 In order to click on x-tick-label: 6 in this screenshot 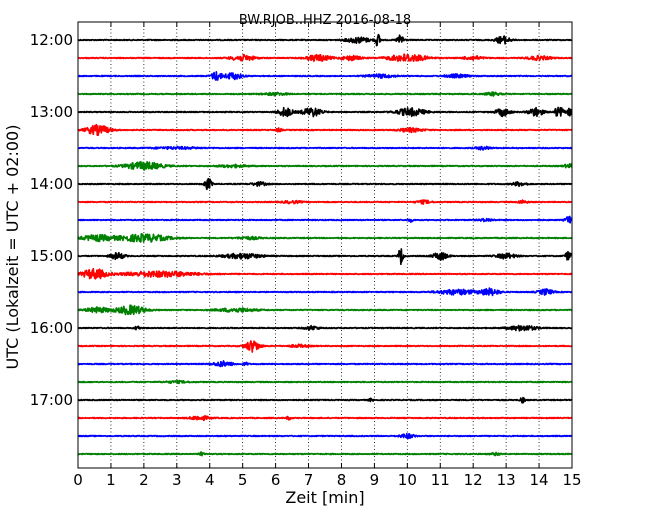, I will do `click(276, 480)`.